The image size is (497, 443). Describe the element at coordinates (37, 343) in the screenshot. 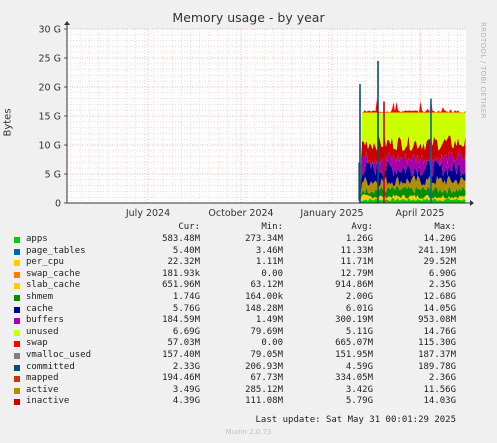

I see `legend-name: swap` at that location.